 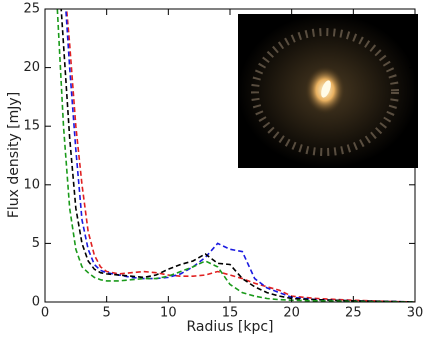 What do you see at coordinates (36, 243) in the screenshot?
I see `y-tick-label: 5` at bounding box center [36, 243].